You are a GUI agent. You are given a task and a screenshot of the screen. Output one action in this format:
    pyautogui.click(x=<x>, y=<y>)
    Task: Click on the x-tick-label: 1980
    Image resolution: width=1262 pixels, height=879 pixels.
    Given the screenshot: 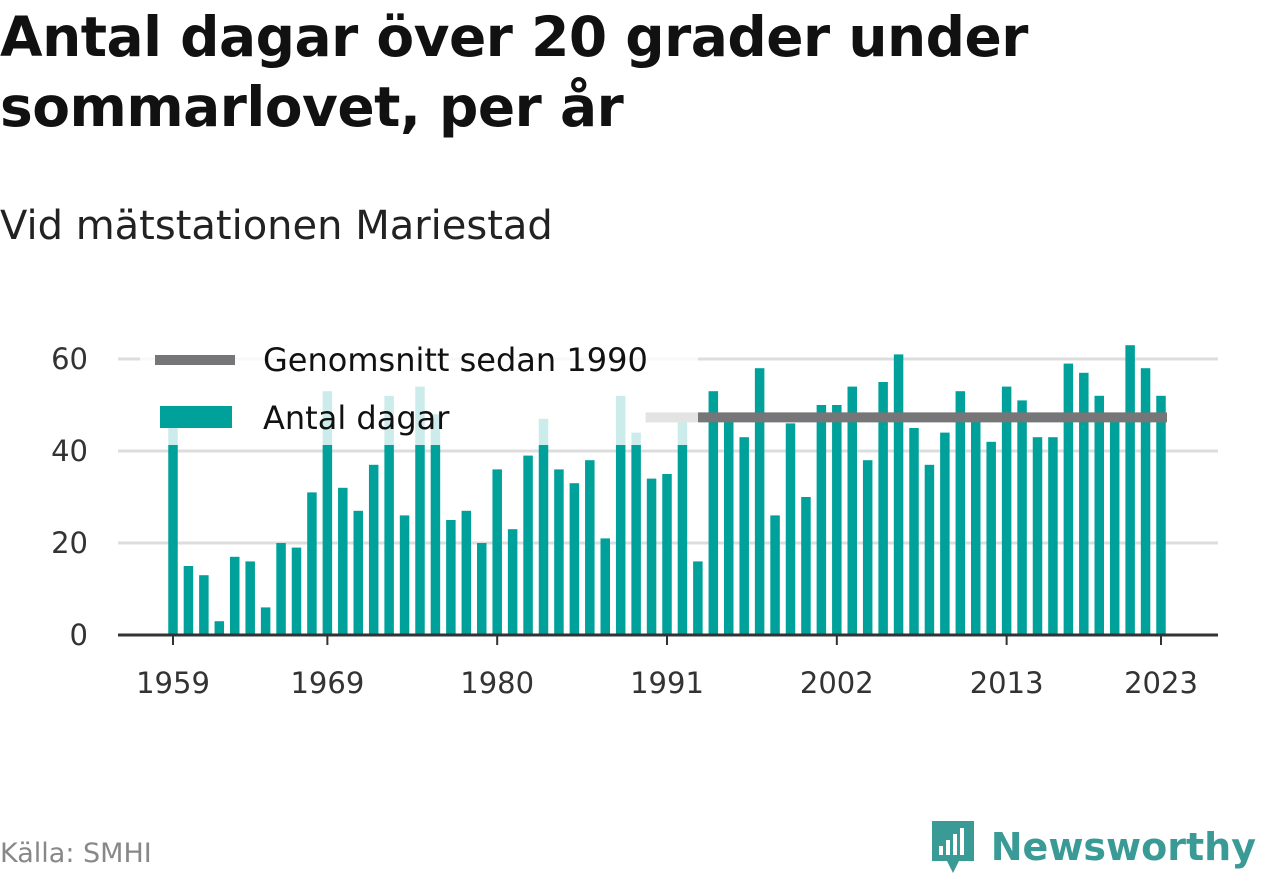 What is the action you would take?
    pyautogui.click(x=497, y=683)
    